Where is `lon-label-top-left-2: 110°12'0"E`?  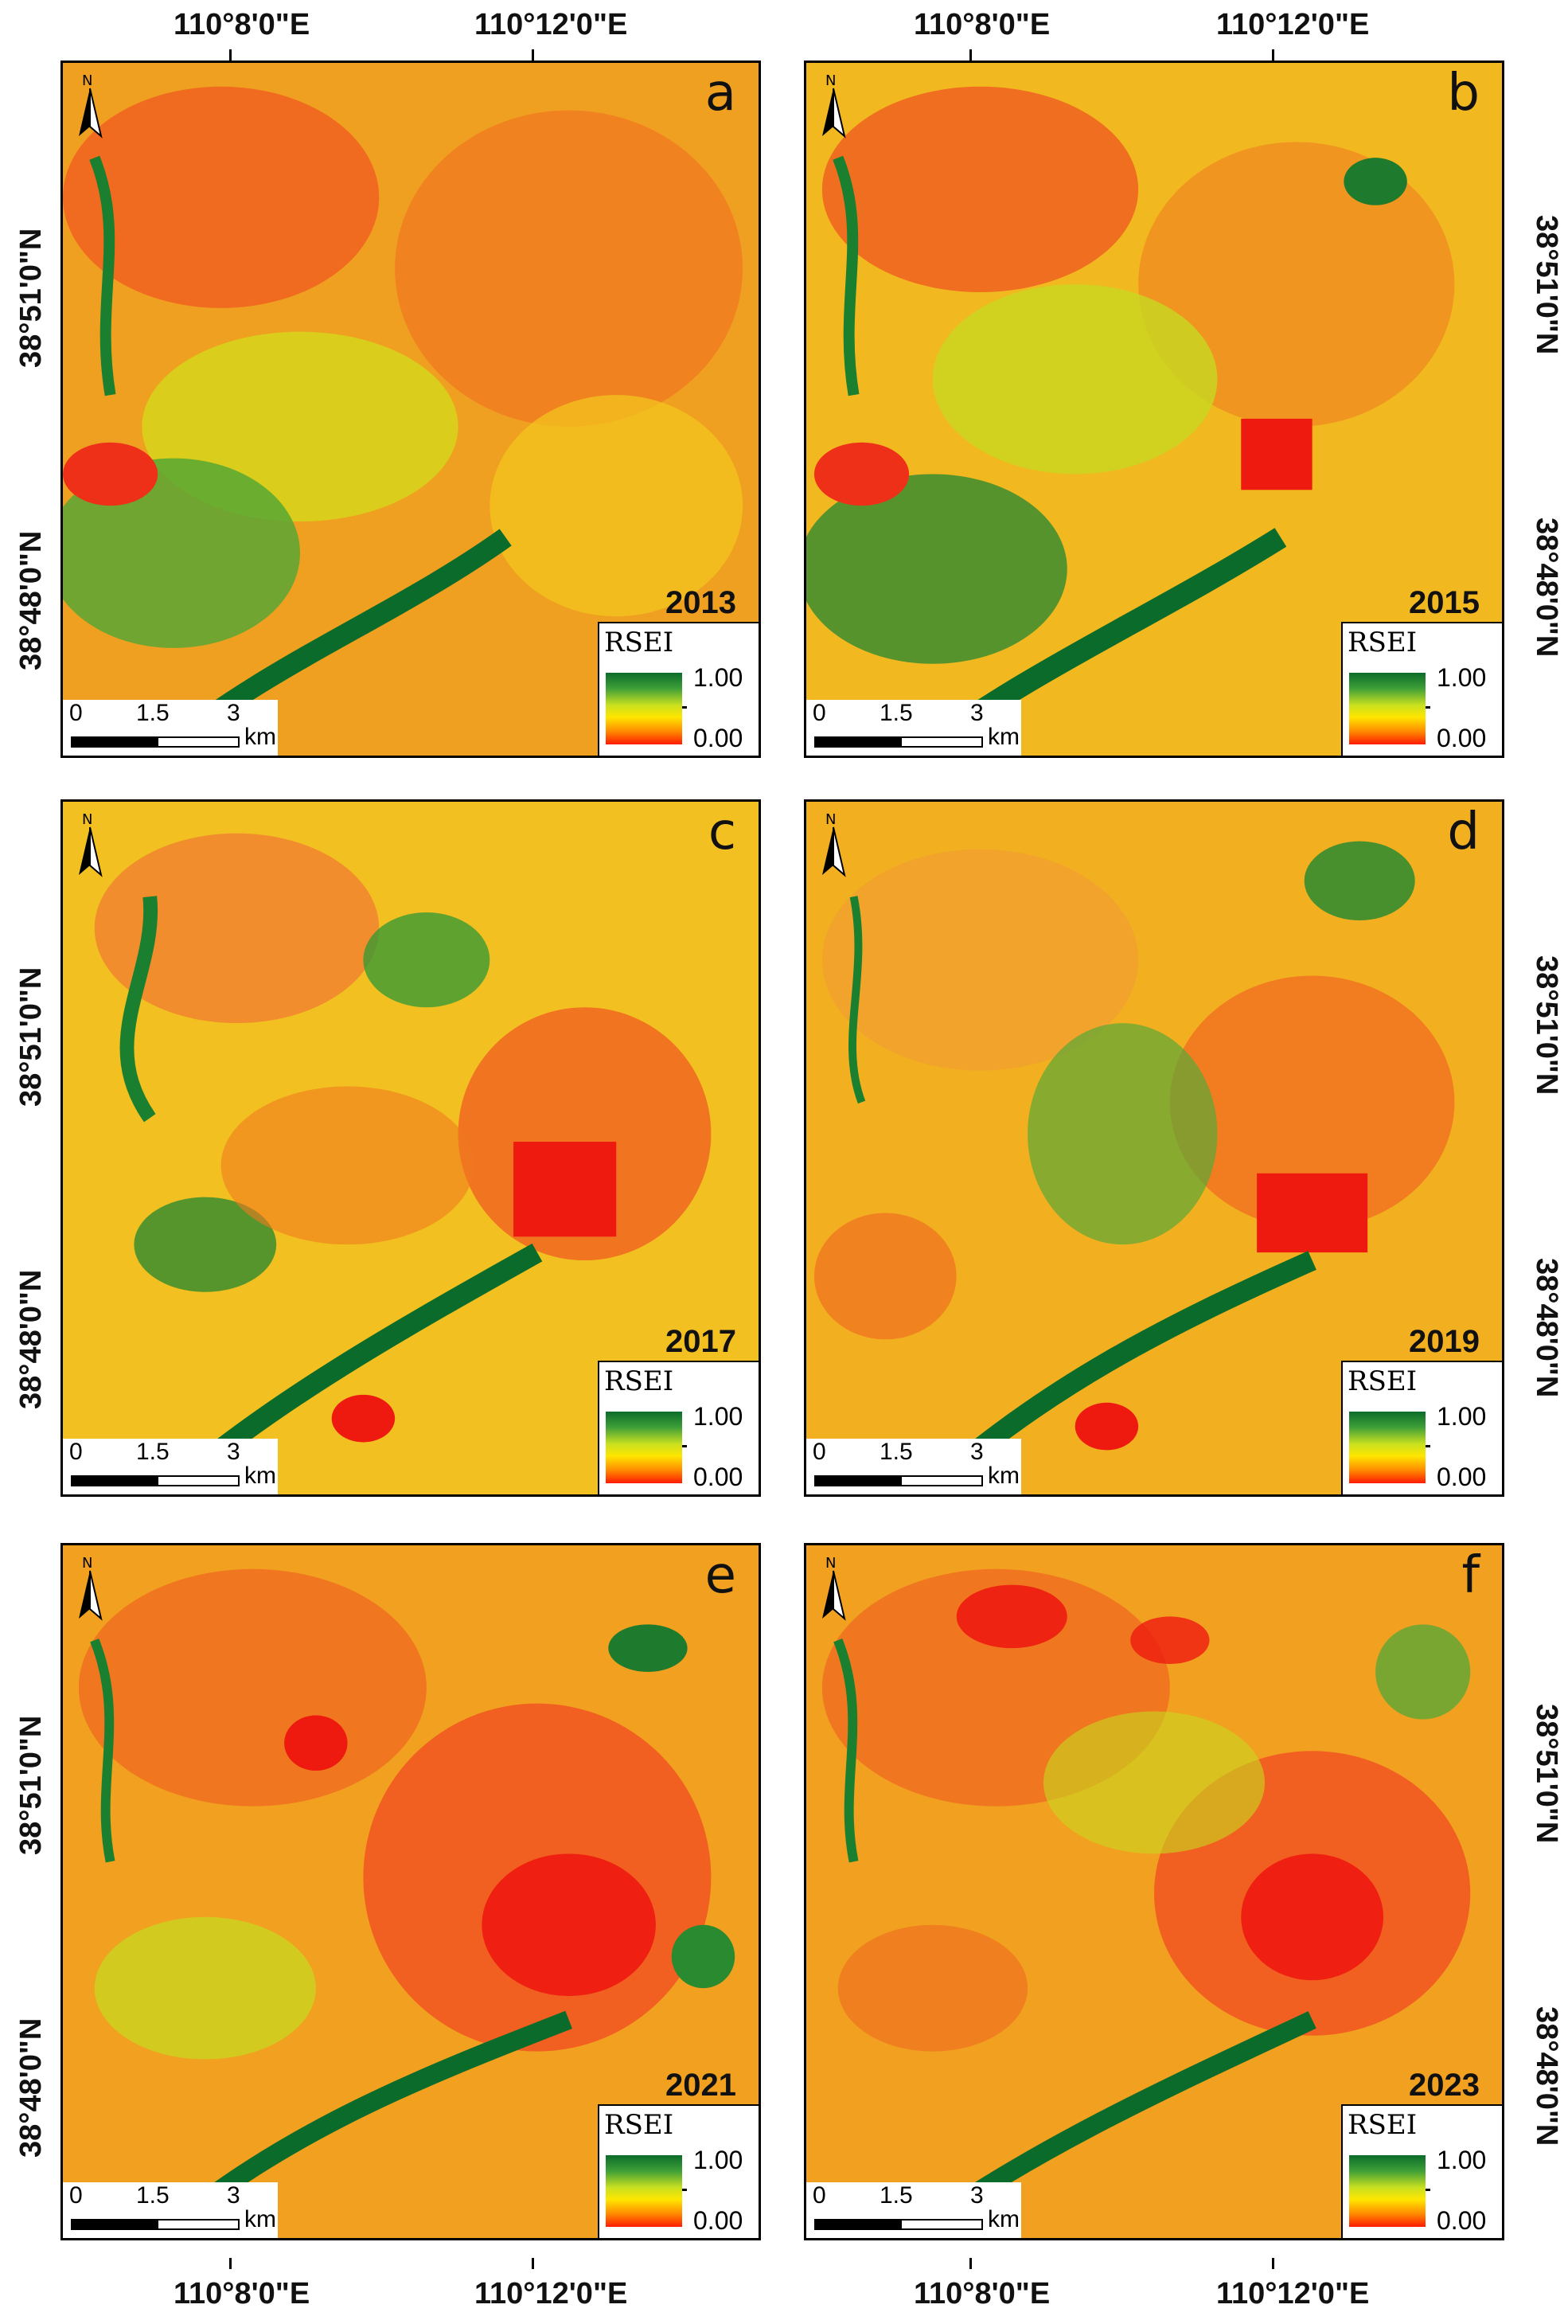 lon-label-top-left-2: 110°12'0"E is located at coordinates (551, 25).